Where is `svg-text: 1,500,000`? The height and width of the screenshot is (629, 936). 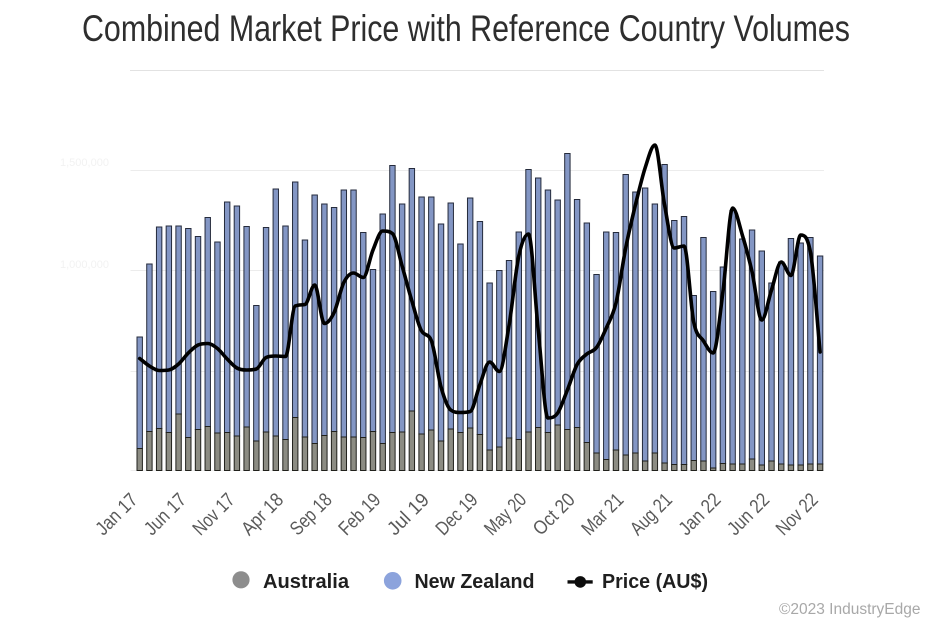
svg-text: 1,500,000 is located at coordinates (84, 163).